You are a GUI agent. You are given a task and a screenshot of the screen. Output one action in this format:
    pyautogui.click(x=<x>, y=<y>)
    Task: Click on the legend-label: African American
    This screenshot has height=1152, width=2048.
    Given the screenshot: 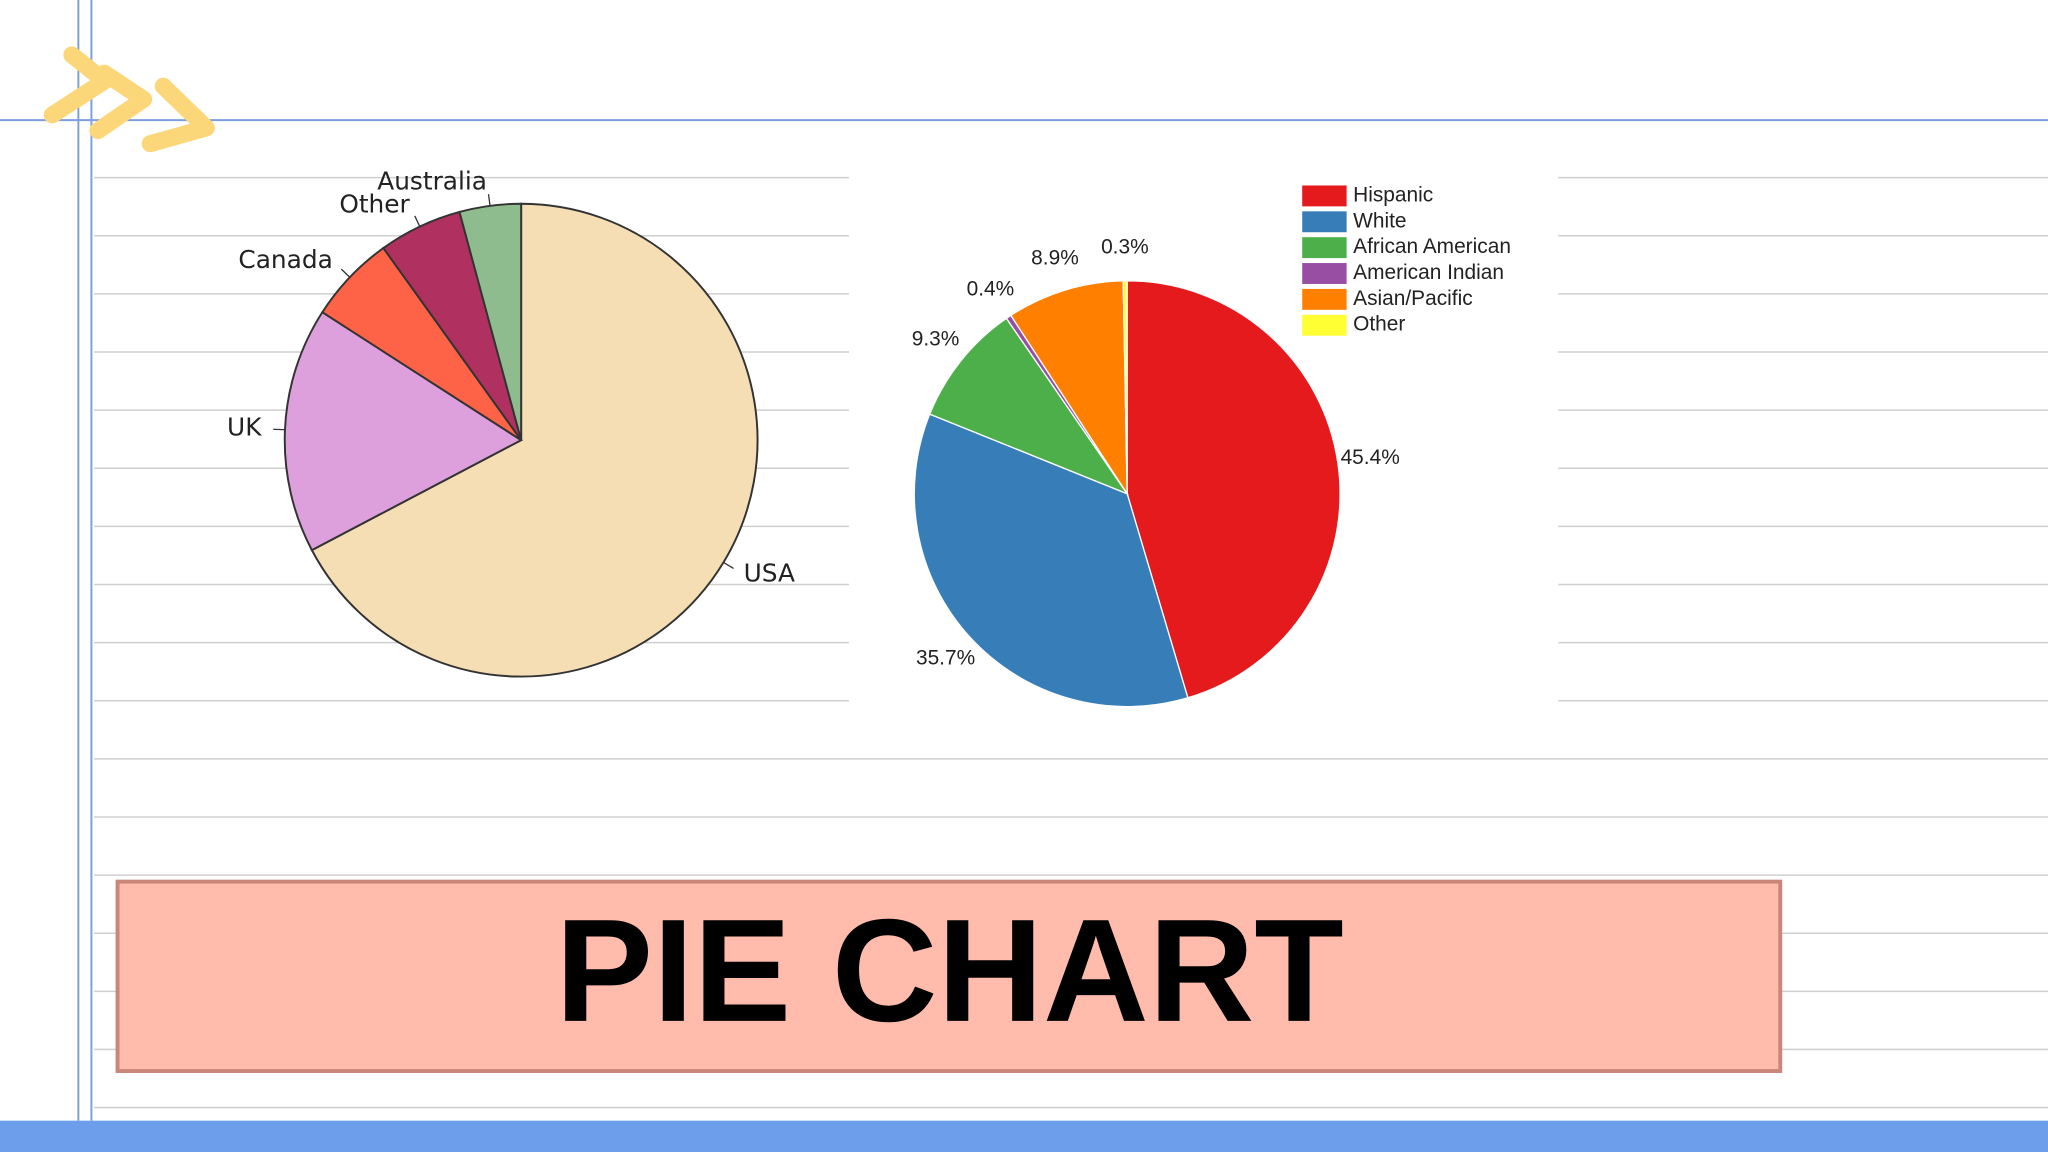 What is the action you would take?
    pyautogui.click(x=1432, y=246)
    